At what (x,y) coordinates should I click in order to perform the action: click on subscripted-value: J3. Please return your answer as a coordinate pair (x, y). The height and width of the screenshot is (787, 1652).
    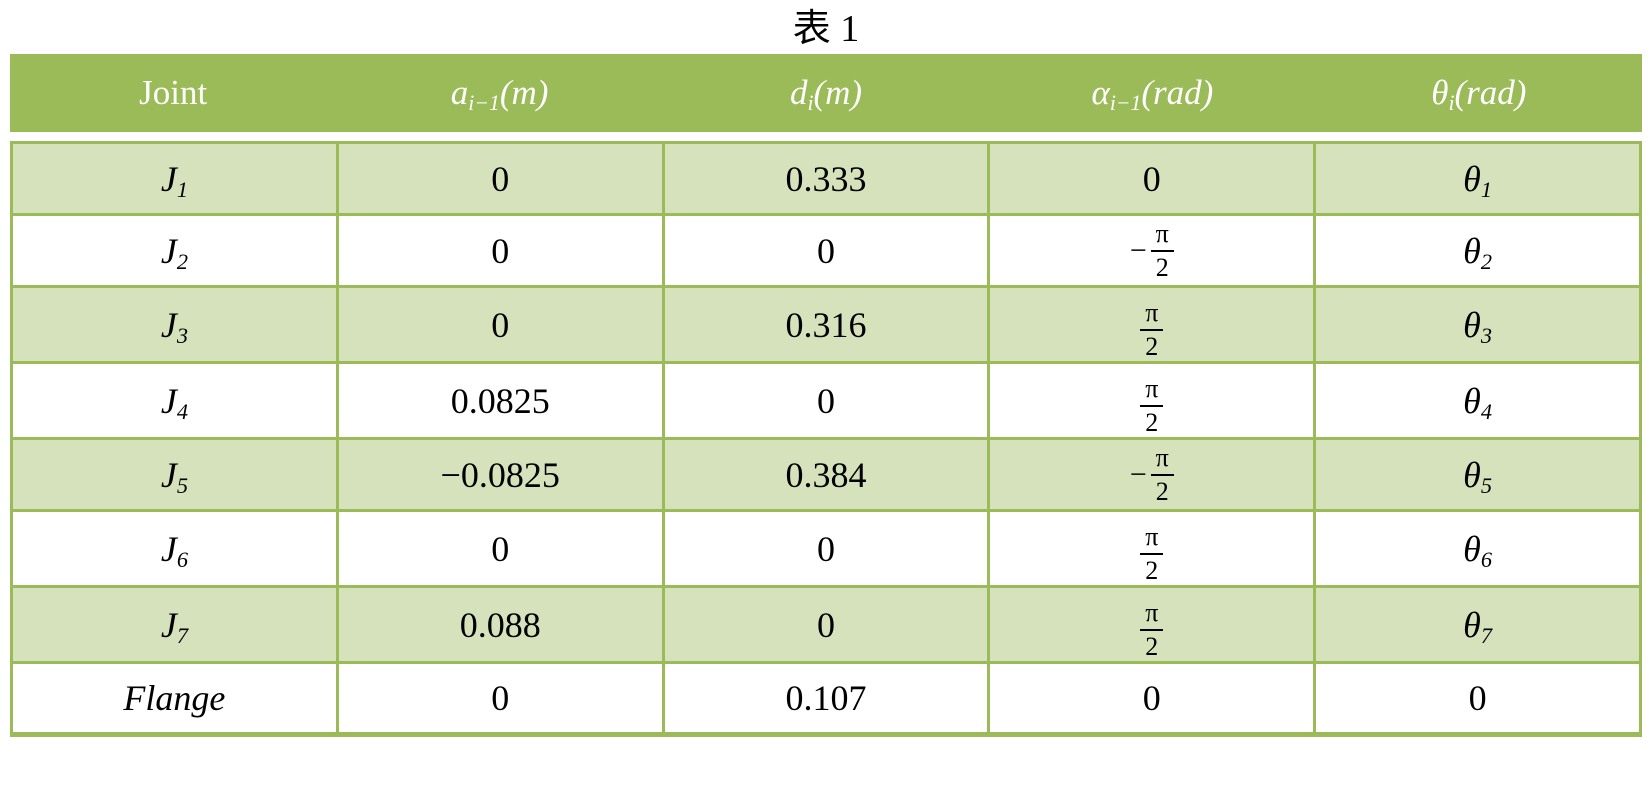
    Looking at the image, I should click on (174, 326).